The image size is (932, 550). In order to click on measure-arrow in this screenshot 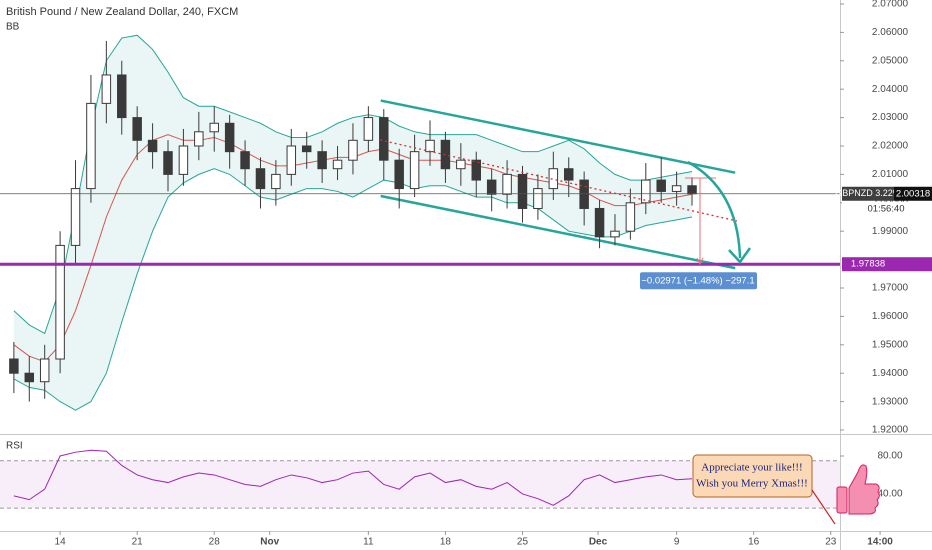, I will do `click(700, 261)`.